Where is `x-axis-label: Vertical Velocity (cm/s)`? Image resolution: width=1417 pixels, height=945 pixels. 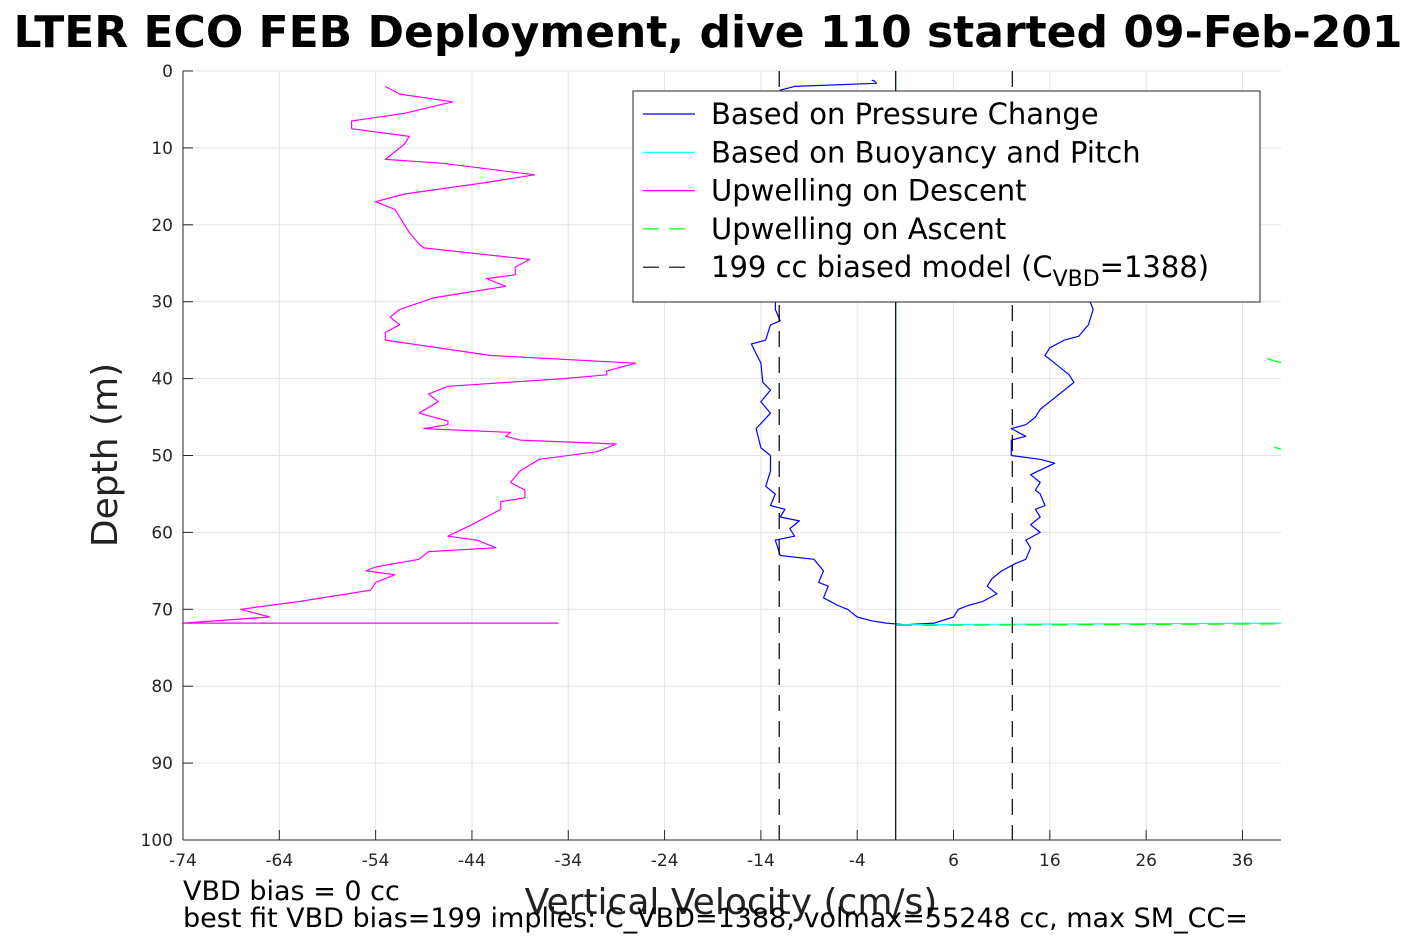 x-axis-label: Vertical Velocity (cm/s) is located at coordinates (731, 902).